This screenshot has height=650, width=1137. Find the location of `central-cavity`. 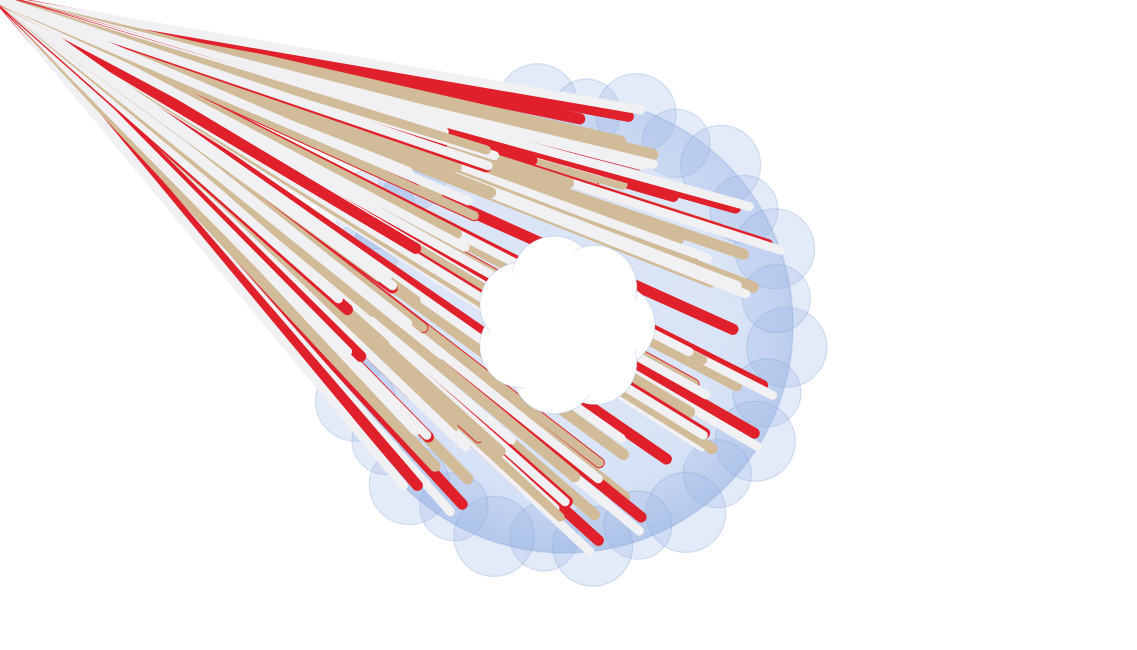

central-cavity is located at coordinates (567, 325).